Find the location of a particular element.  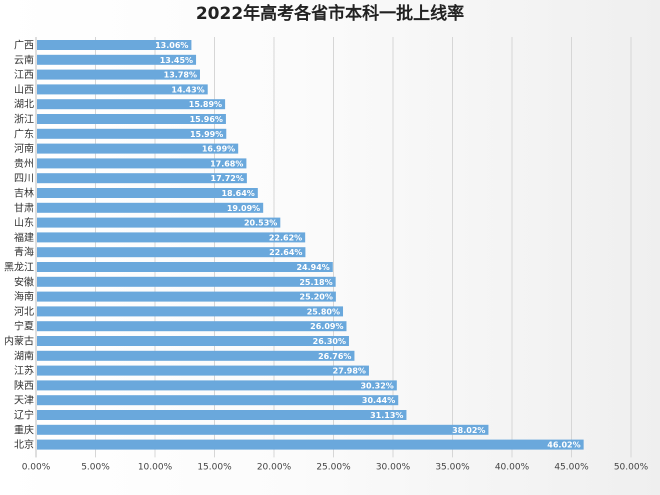

data-label: 24.94% is located at coordinates (312, 267).